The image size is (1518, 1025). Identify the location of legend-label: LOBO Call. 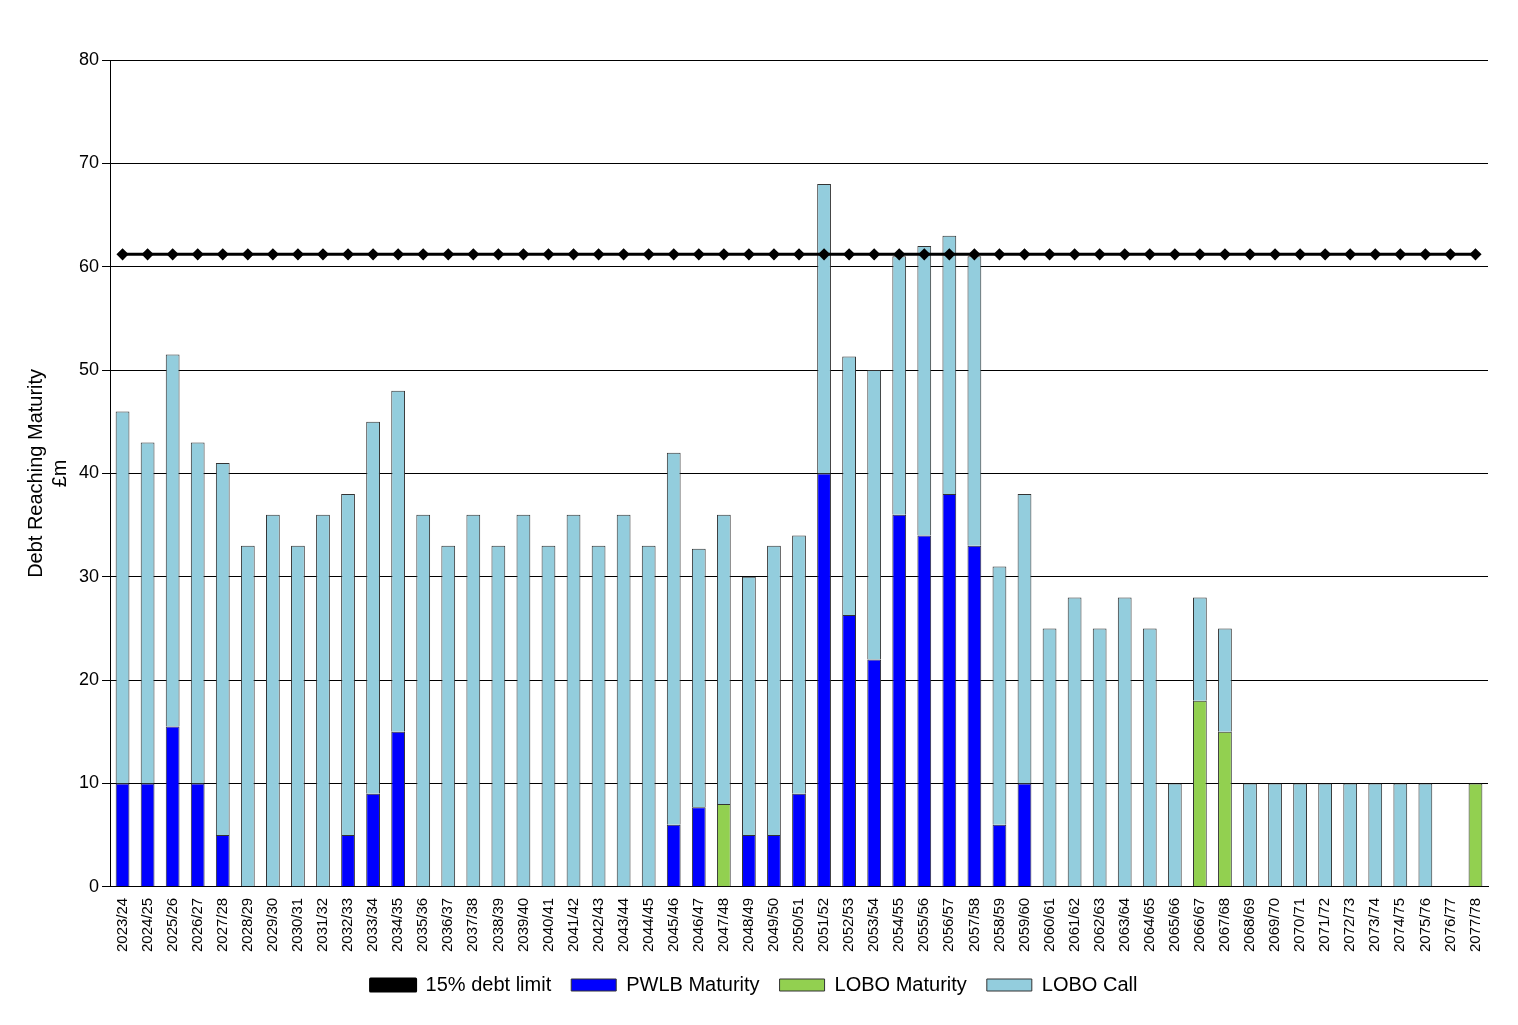
(1089, 983).